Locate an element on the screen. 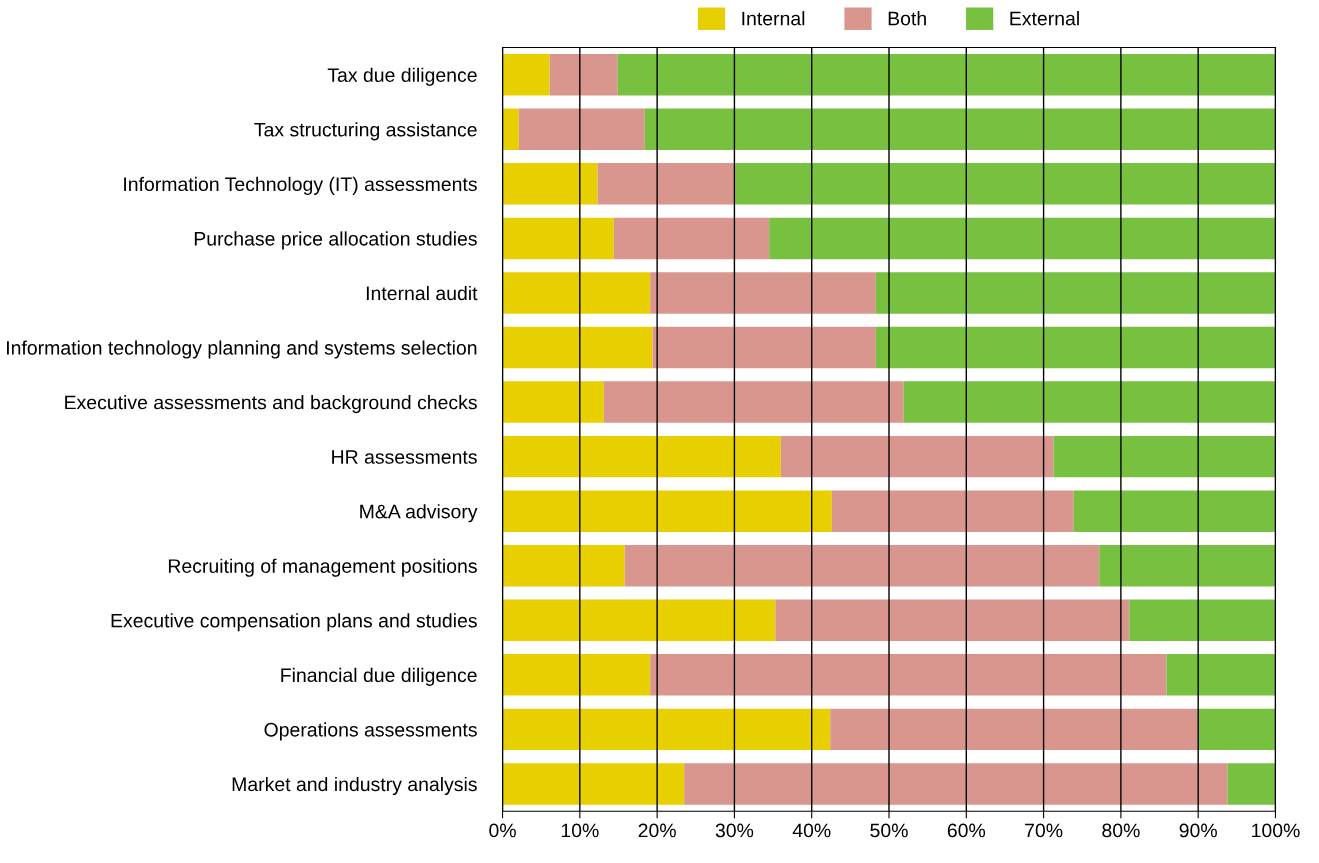 This screenshot has width=1319, height=863. x-tick-label: 20% is located at coordinates (657, 830).